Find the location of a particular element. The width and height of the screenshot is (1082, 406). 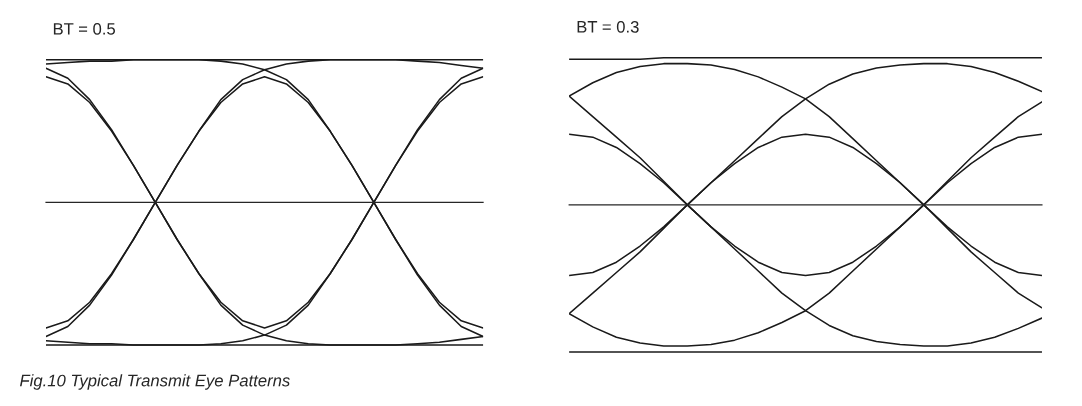

chart-title: BT = 0.3 is located at coordinates (608, 26).